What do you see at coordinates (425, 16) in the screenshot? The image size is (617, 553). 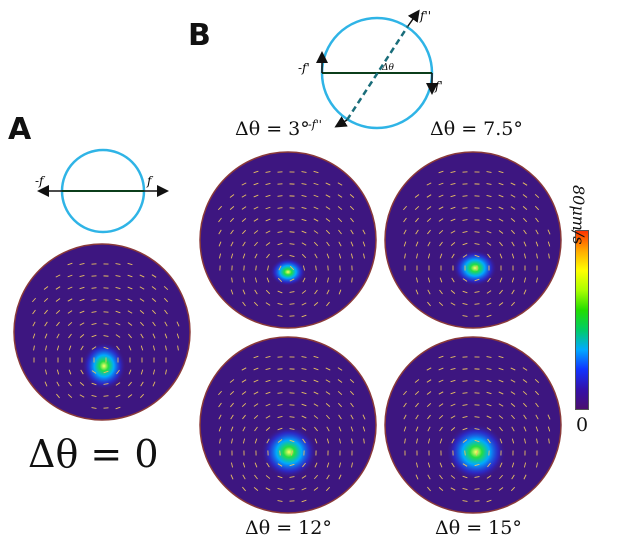 I see `force-top-label: f''` at bounding box center [425, 16].